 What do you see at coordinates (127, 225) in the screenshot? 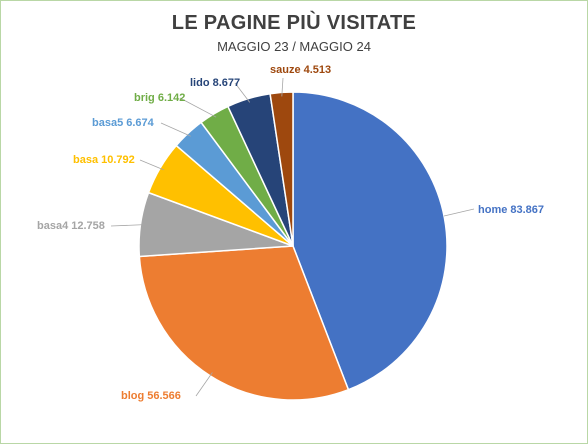
I see `leader-line-basa4` at bounding box center [127, 225].